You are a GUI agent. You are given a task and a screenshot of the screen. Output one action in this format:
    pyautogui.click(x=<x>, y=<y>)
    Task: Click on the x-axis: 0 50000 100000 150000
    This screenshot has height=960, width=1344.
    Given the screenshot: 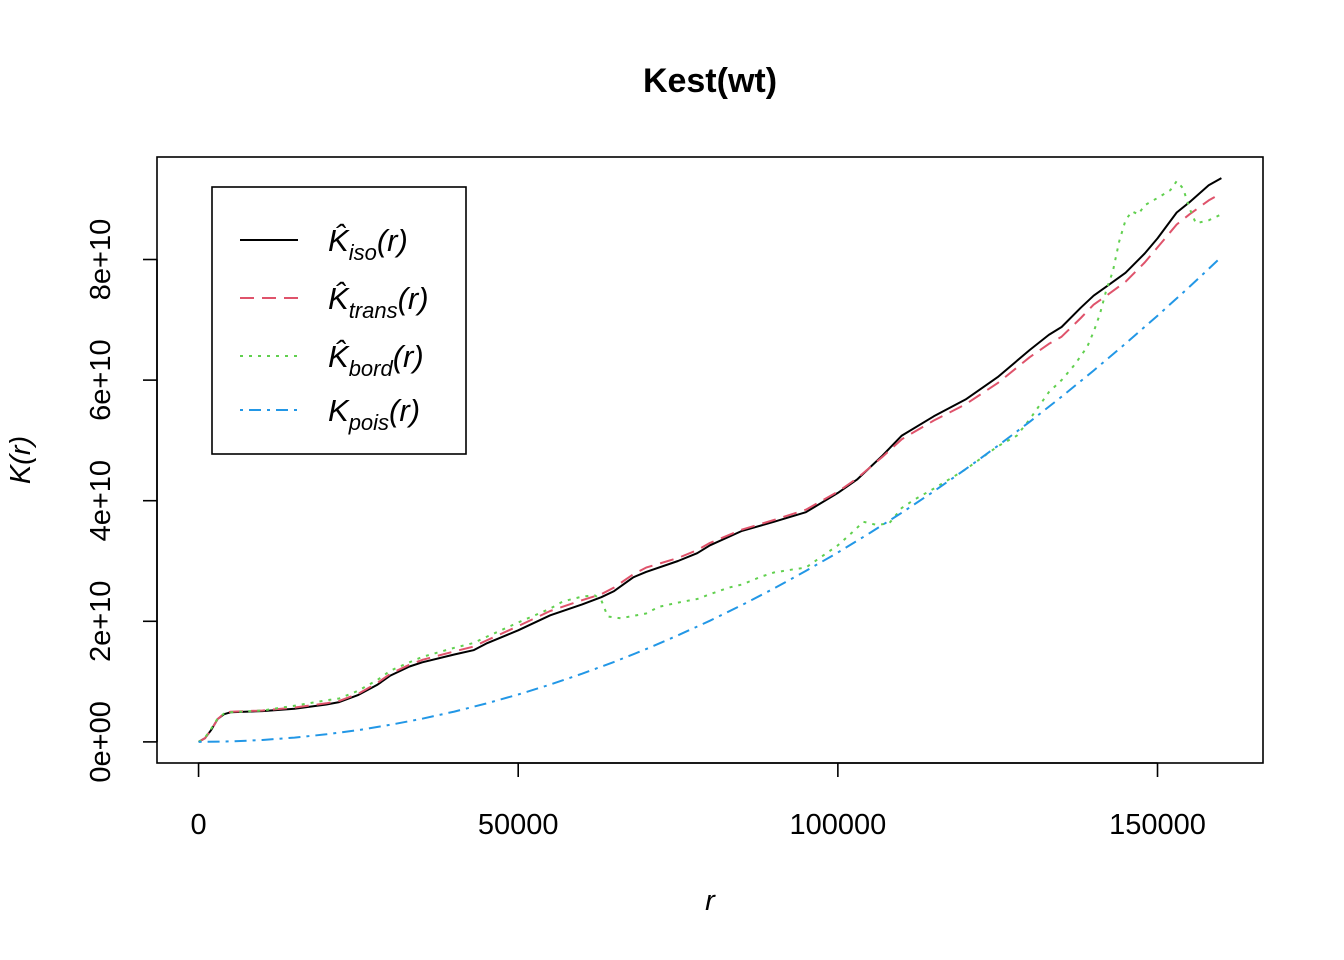 What is the action you would take?
    pyautogui.click(x=698, y=801)
    